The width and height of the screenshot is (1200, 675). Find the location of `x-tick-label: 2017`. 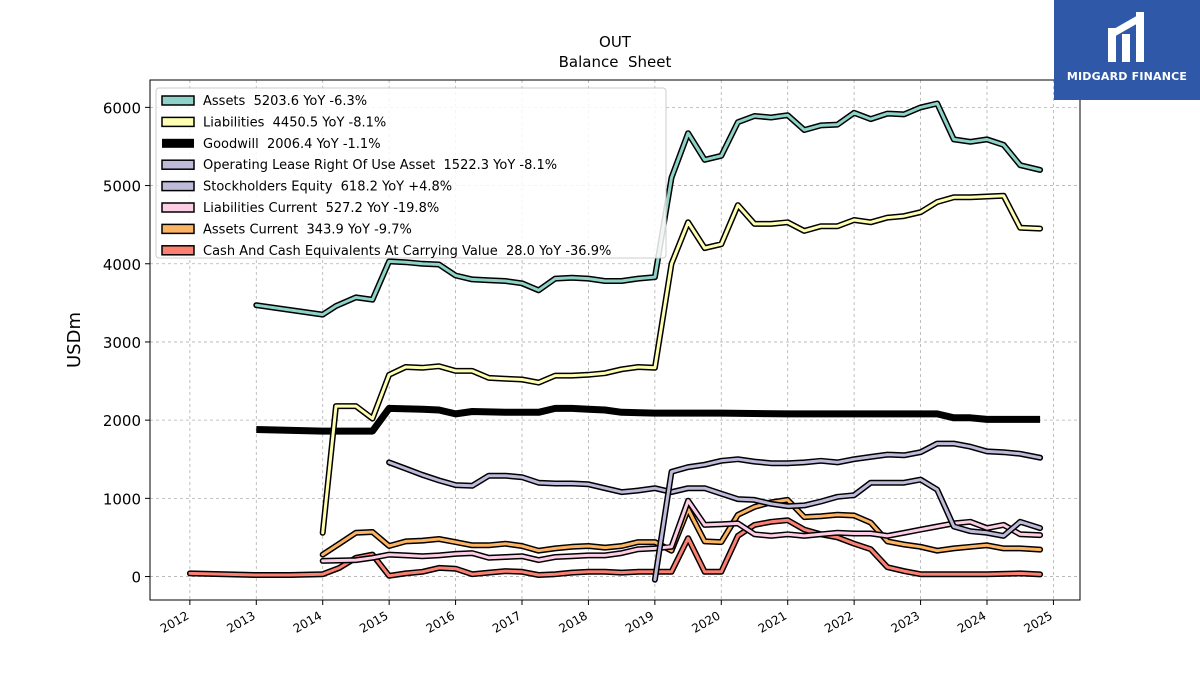

x-tick-label: 2017 is located at coordinates (506, 621).